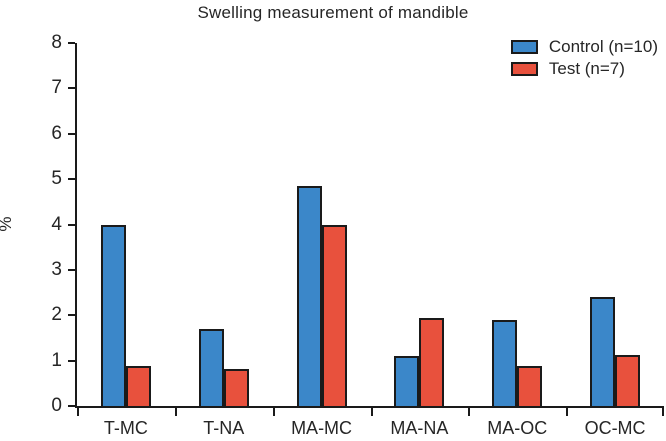 This screenshot has width=666, height=441. What do you see at coordinates (603, 351) in the screenshot?
I see `bar-control-oc-mc` at bounding box center [603, 351].